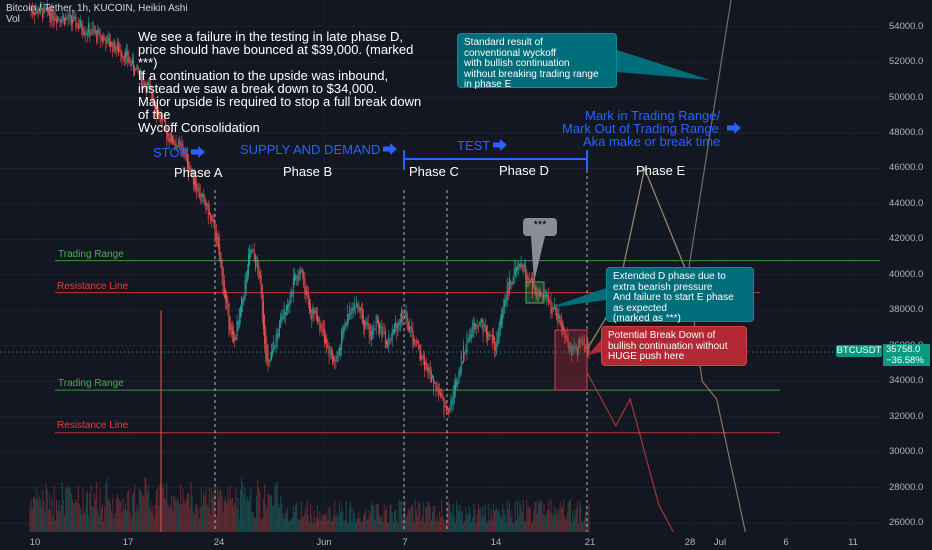 This screenshot has height=550, width=932. Describe the element at coordinates (906, 381) in the screenshot. I see `y-tick-label: 34000.0` at that location.